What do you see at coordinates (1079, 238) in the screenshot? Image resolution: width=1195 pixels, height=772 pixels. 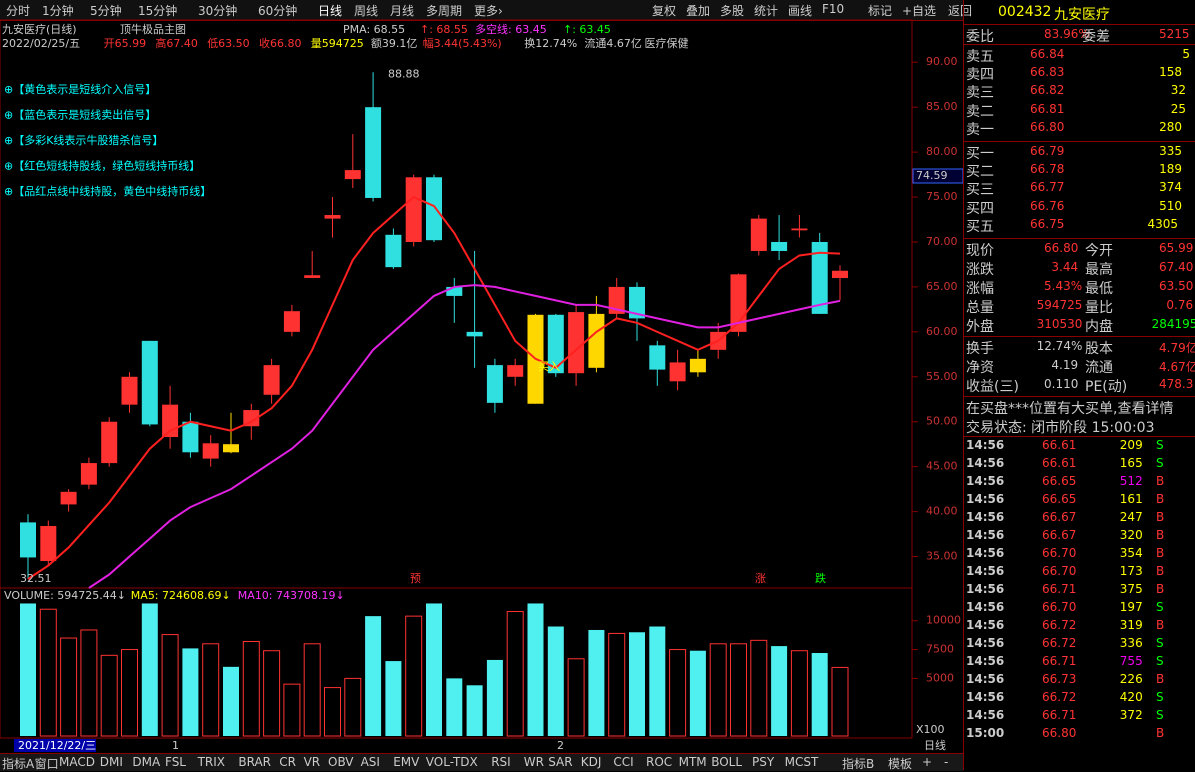 I see `divider` at bounding box center [1079, 238].